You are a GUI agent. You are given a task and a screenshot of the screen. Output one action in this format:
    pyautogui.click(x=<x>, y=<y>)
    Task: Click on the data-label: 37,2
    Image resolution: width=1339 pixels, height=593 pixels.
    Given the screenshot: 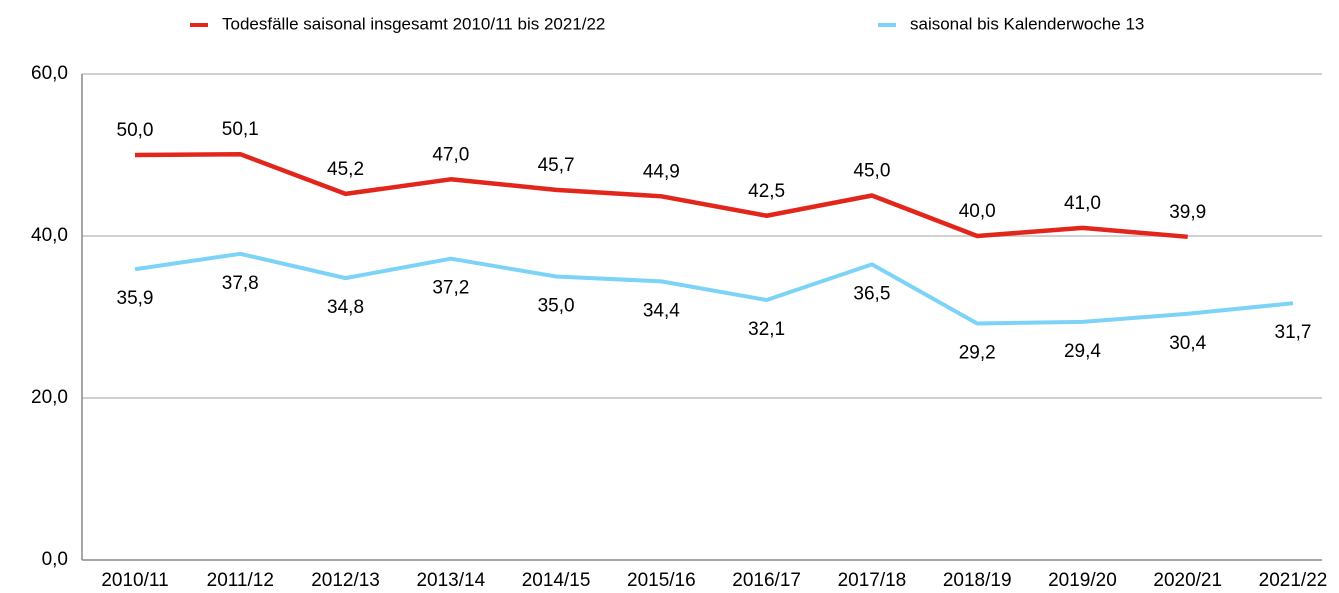 What is the action you would take?
    pyautogui.click(x=450, y=288)
    